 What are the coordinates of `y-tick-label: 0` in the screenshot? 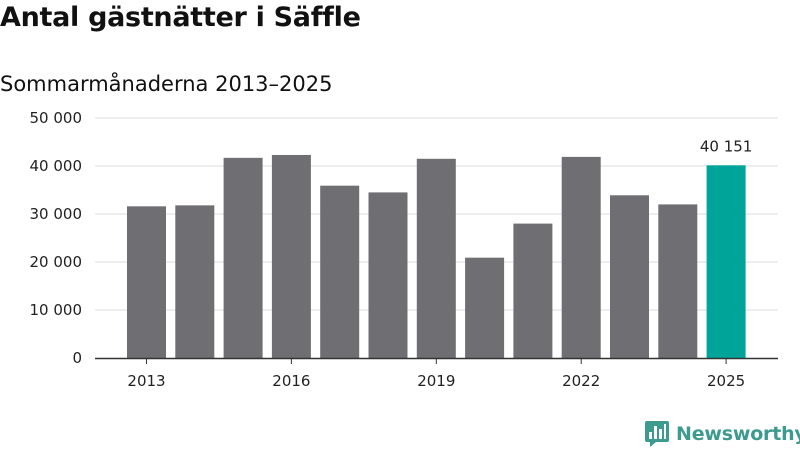 It's located at (77, 358).